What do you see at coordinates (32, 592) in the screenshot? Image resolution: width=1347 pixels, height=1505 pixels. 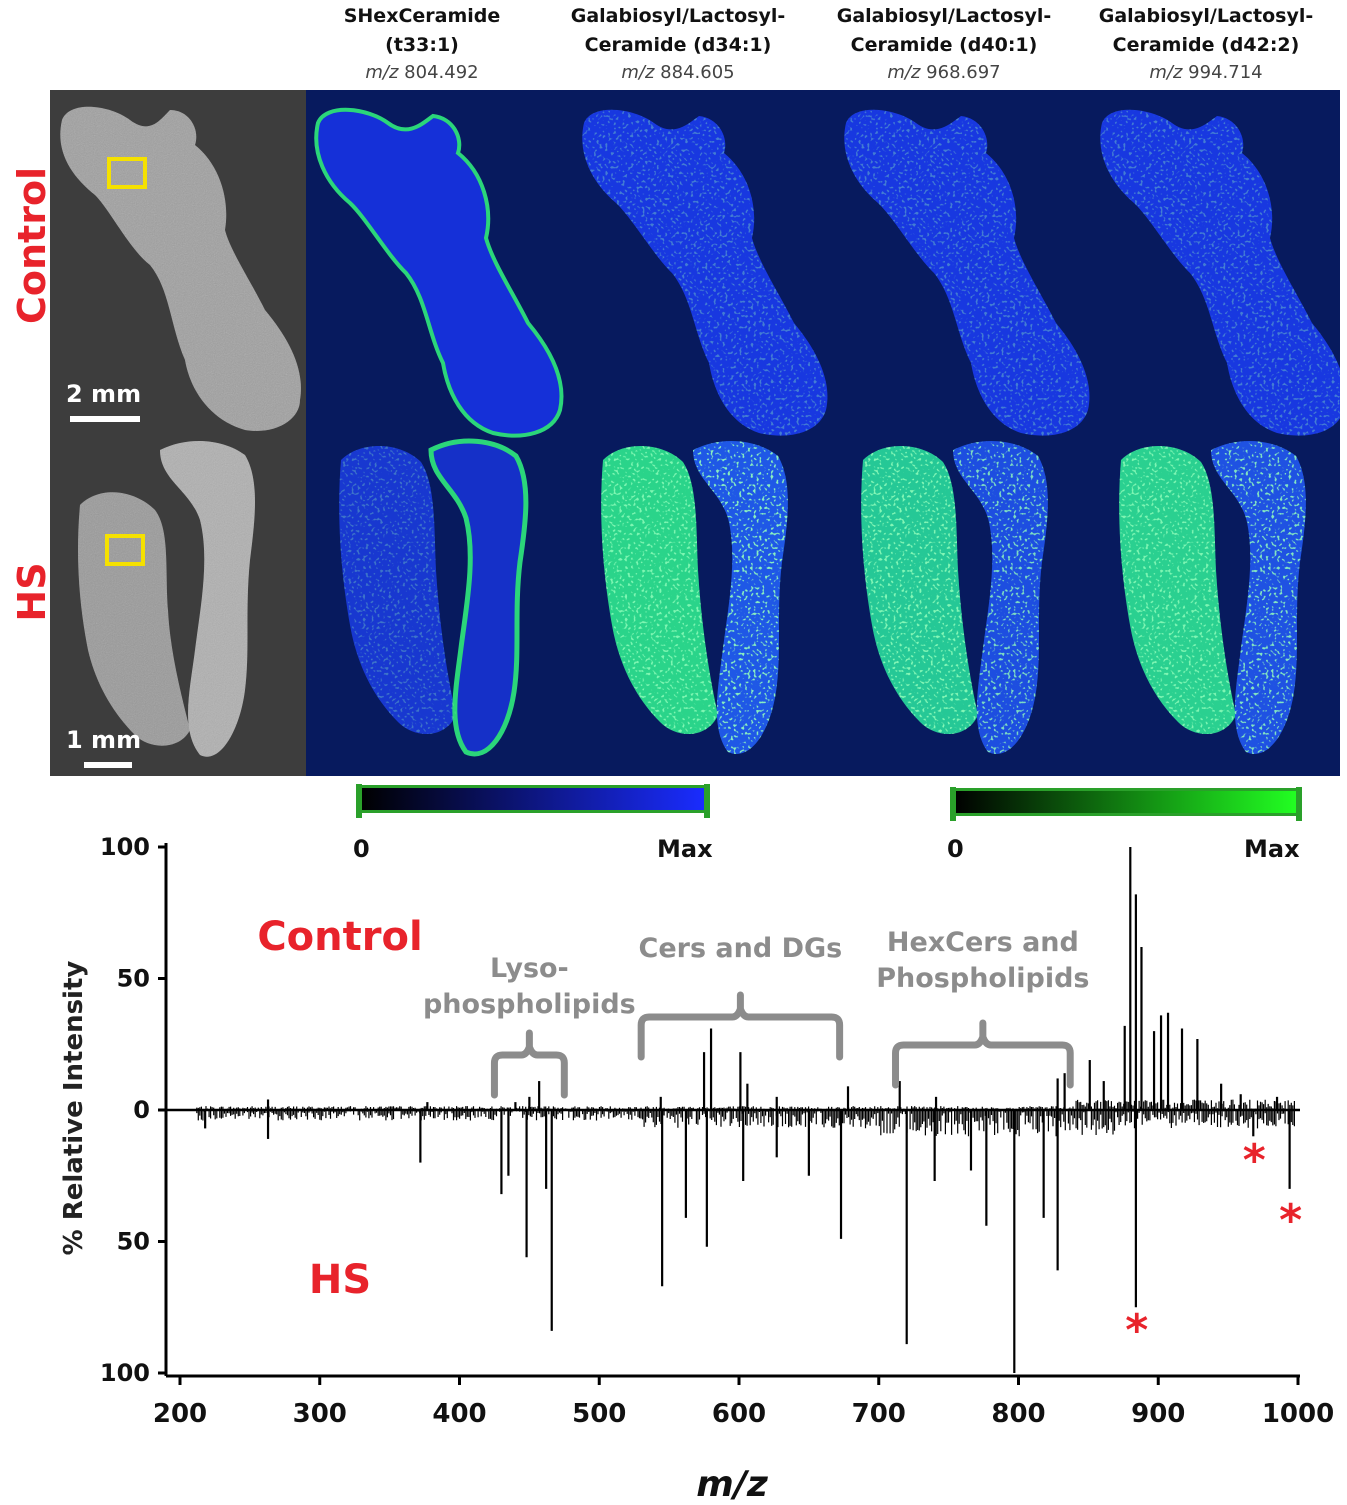 I see `row-label-hs: HS` at bounding box center [32, 592].